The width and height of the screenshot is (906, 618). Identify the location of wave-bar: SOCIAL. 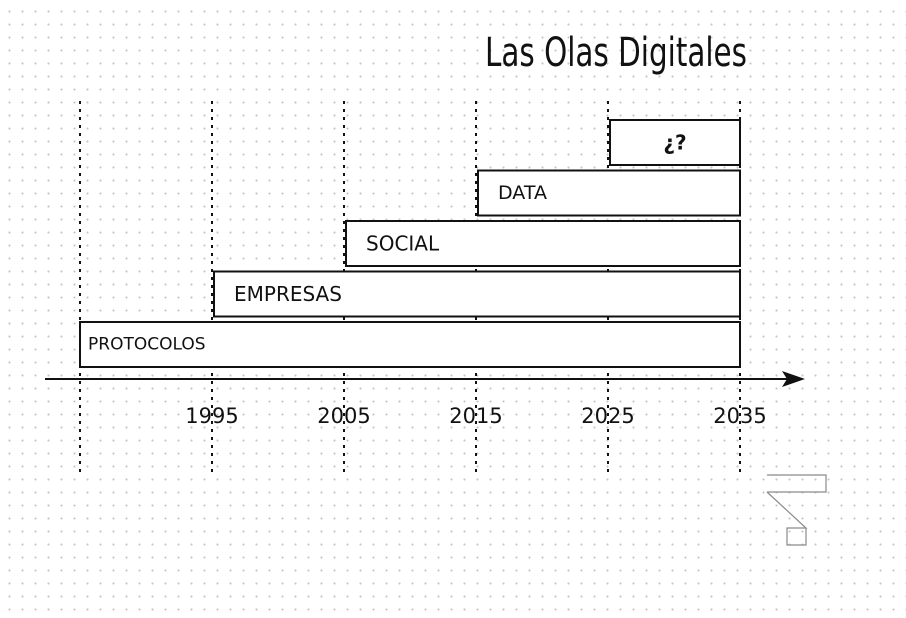
(543, 243).